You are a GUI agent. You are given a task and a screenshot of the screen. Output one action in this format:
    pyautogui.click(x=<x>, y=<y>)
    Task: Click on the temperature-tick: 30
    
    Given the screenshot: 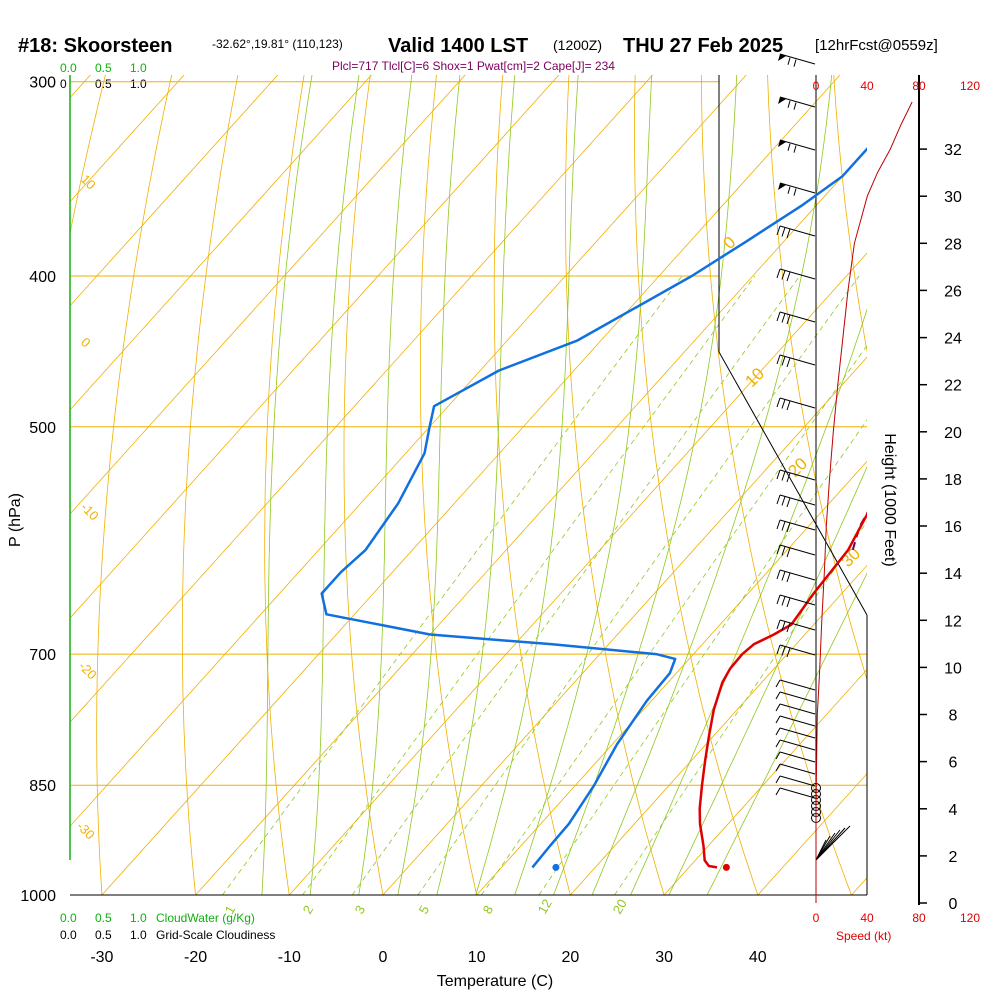 What is the action you would take?
    pyautogui.click(x=664, y=957)
    